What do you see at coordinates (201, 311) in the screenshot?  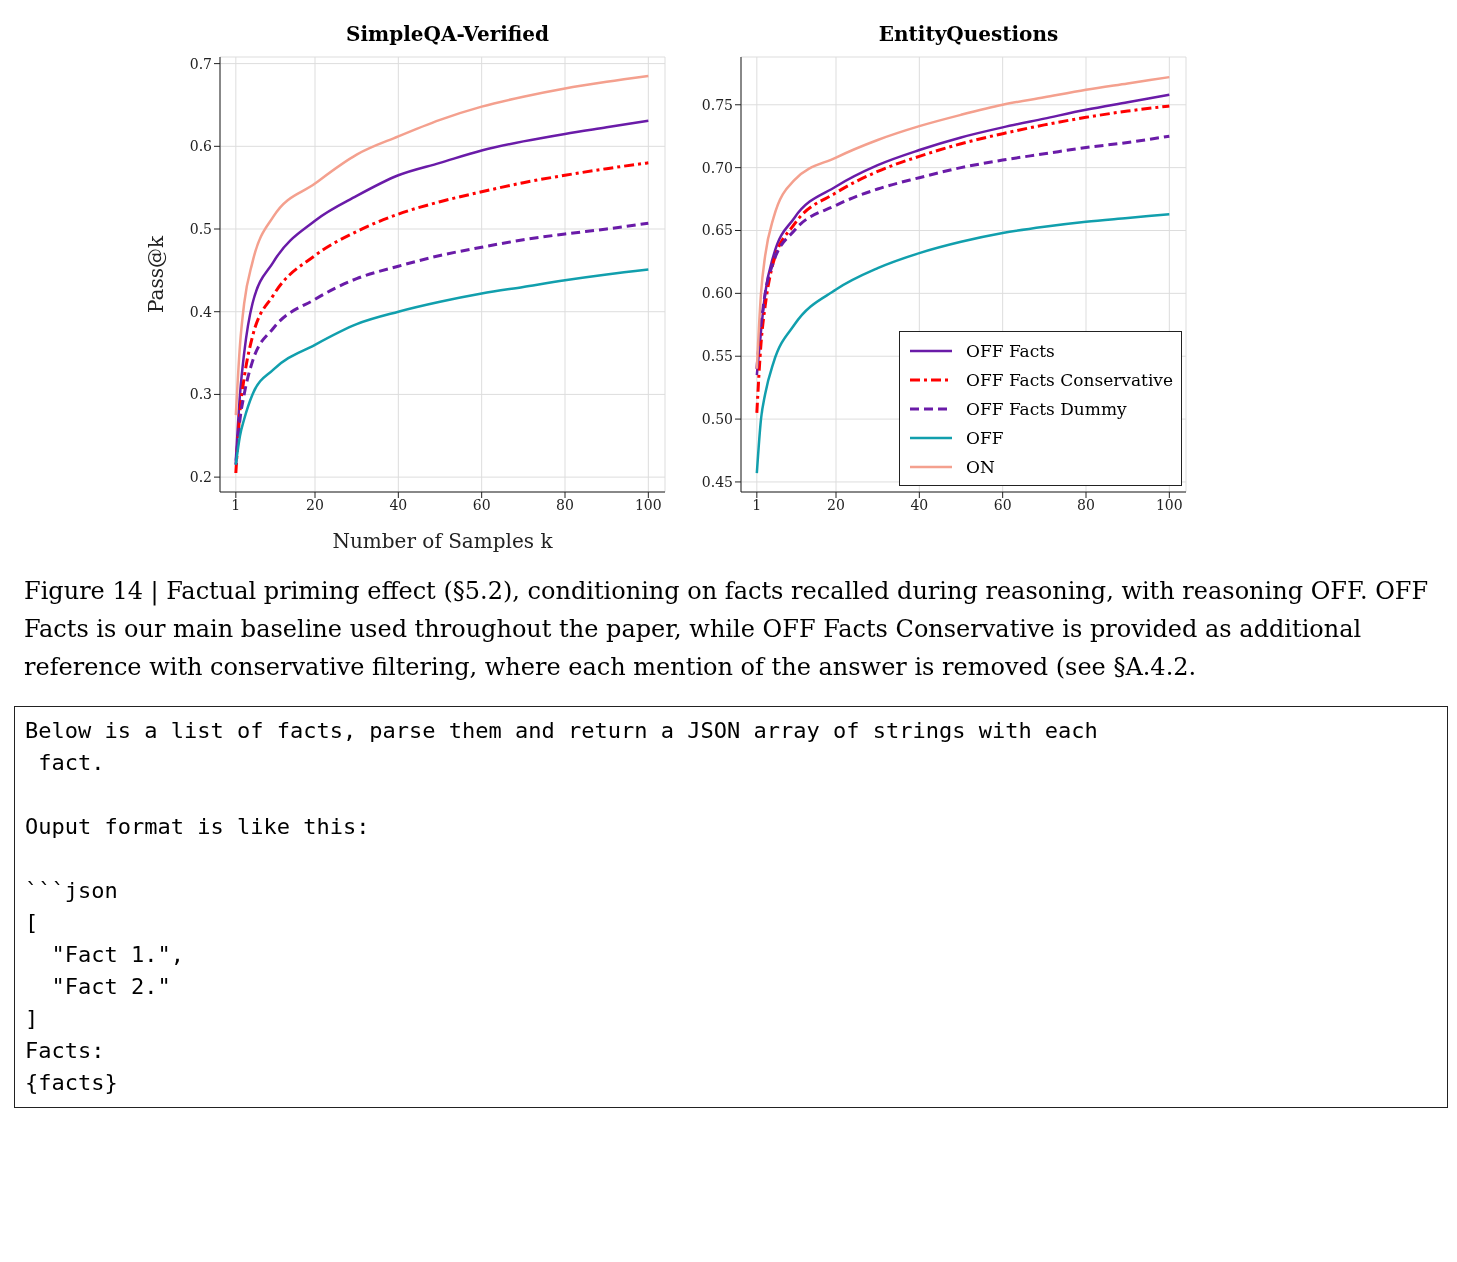 I see `y-tick-label: 0.4` at bounding box center [201, 311].